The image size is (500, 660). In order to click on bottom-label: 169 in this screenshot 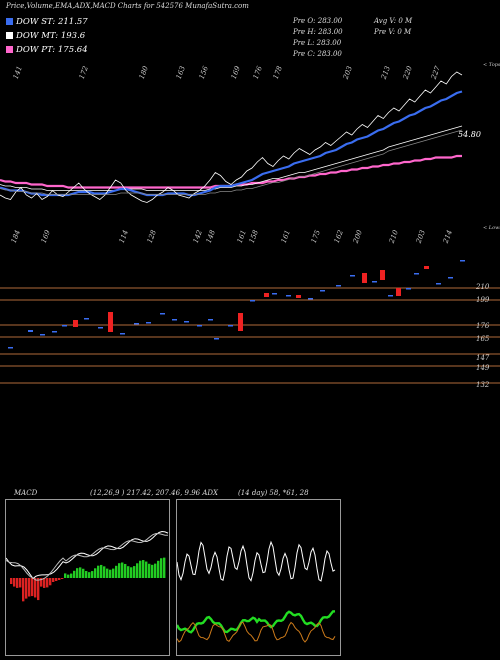, I will do `click(46, 236)`.